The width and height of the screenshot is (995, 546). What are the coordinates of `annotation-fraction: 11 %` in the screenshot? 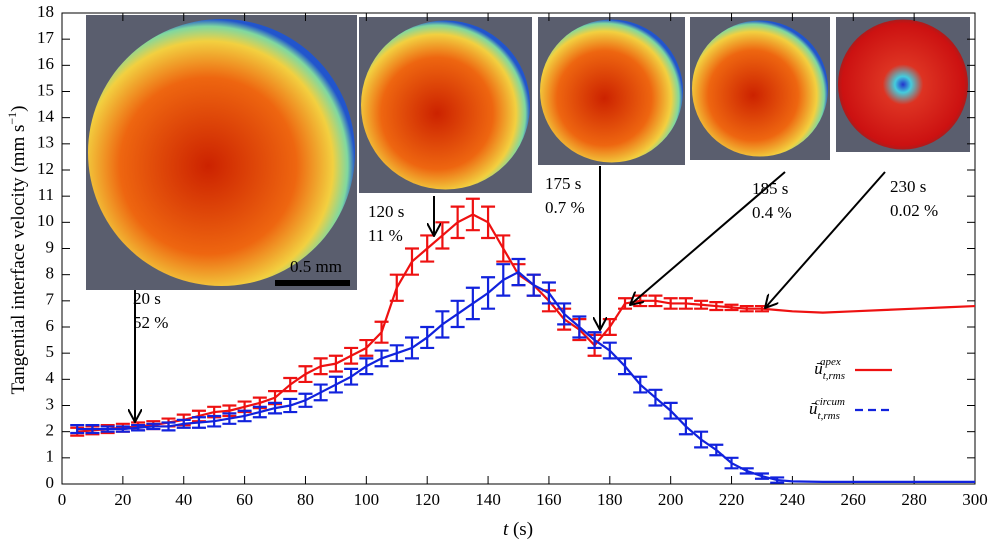 It's located at (385, 235).